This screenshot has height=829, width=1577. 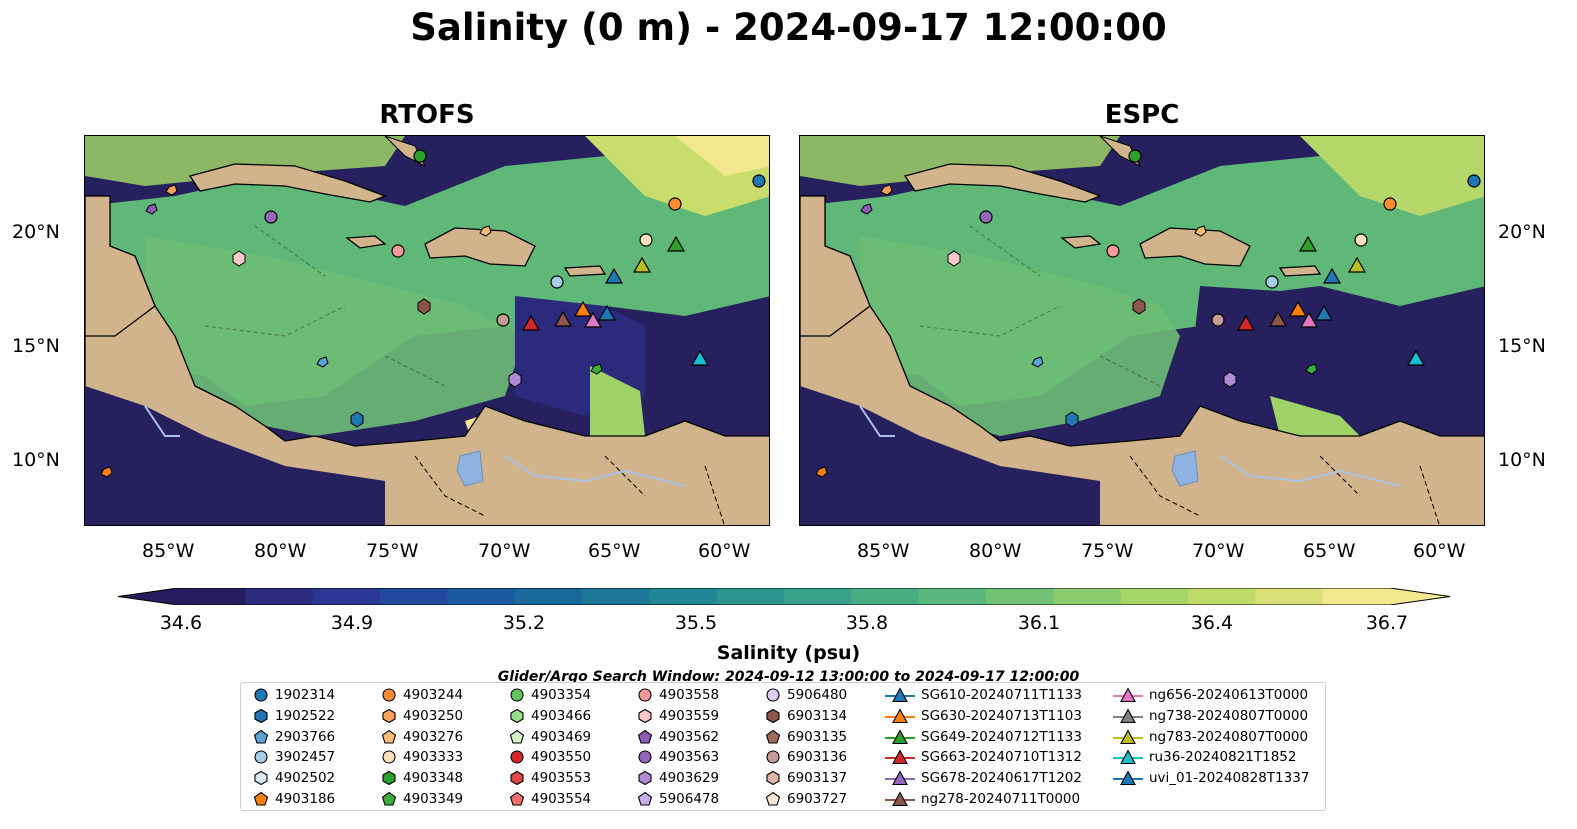 I want to click on legend-item: 4903563, so click(x=678, y=757).